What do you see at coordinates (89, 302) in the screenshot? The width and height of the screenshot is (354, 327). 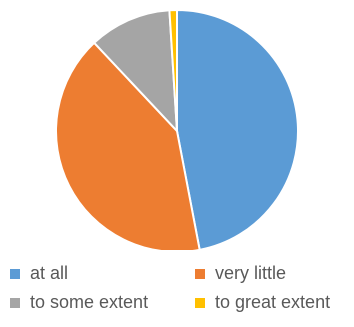 I see `legend-label-to-some-extent: to some extent` at bounding box center [89, 302].